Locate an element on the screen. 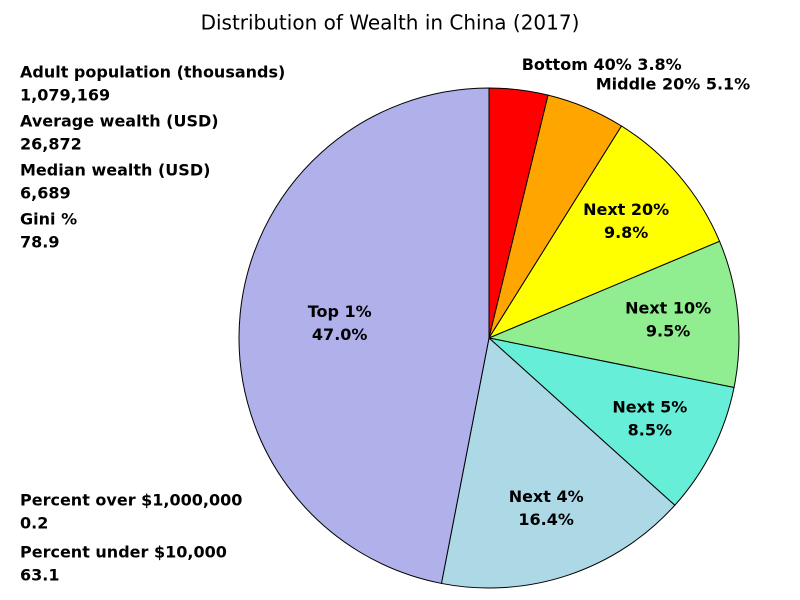 The height and width of the screenshot is (600, 800). stat-value: 78.9 is located at coordinates (39, 242).